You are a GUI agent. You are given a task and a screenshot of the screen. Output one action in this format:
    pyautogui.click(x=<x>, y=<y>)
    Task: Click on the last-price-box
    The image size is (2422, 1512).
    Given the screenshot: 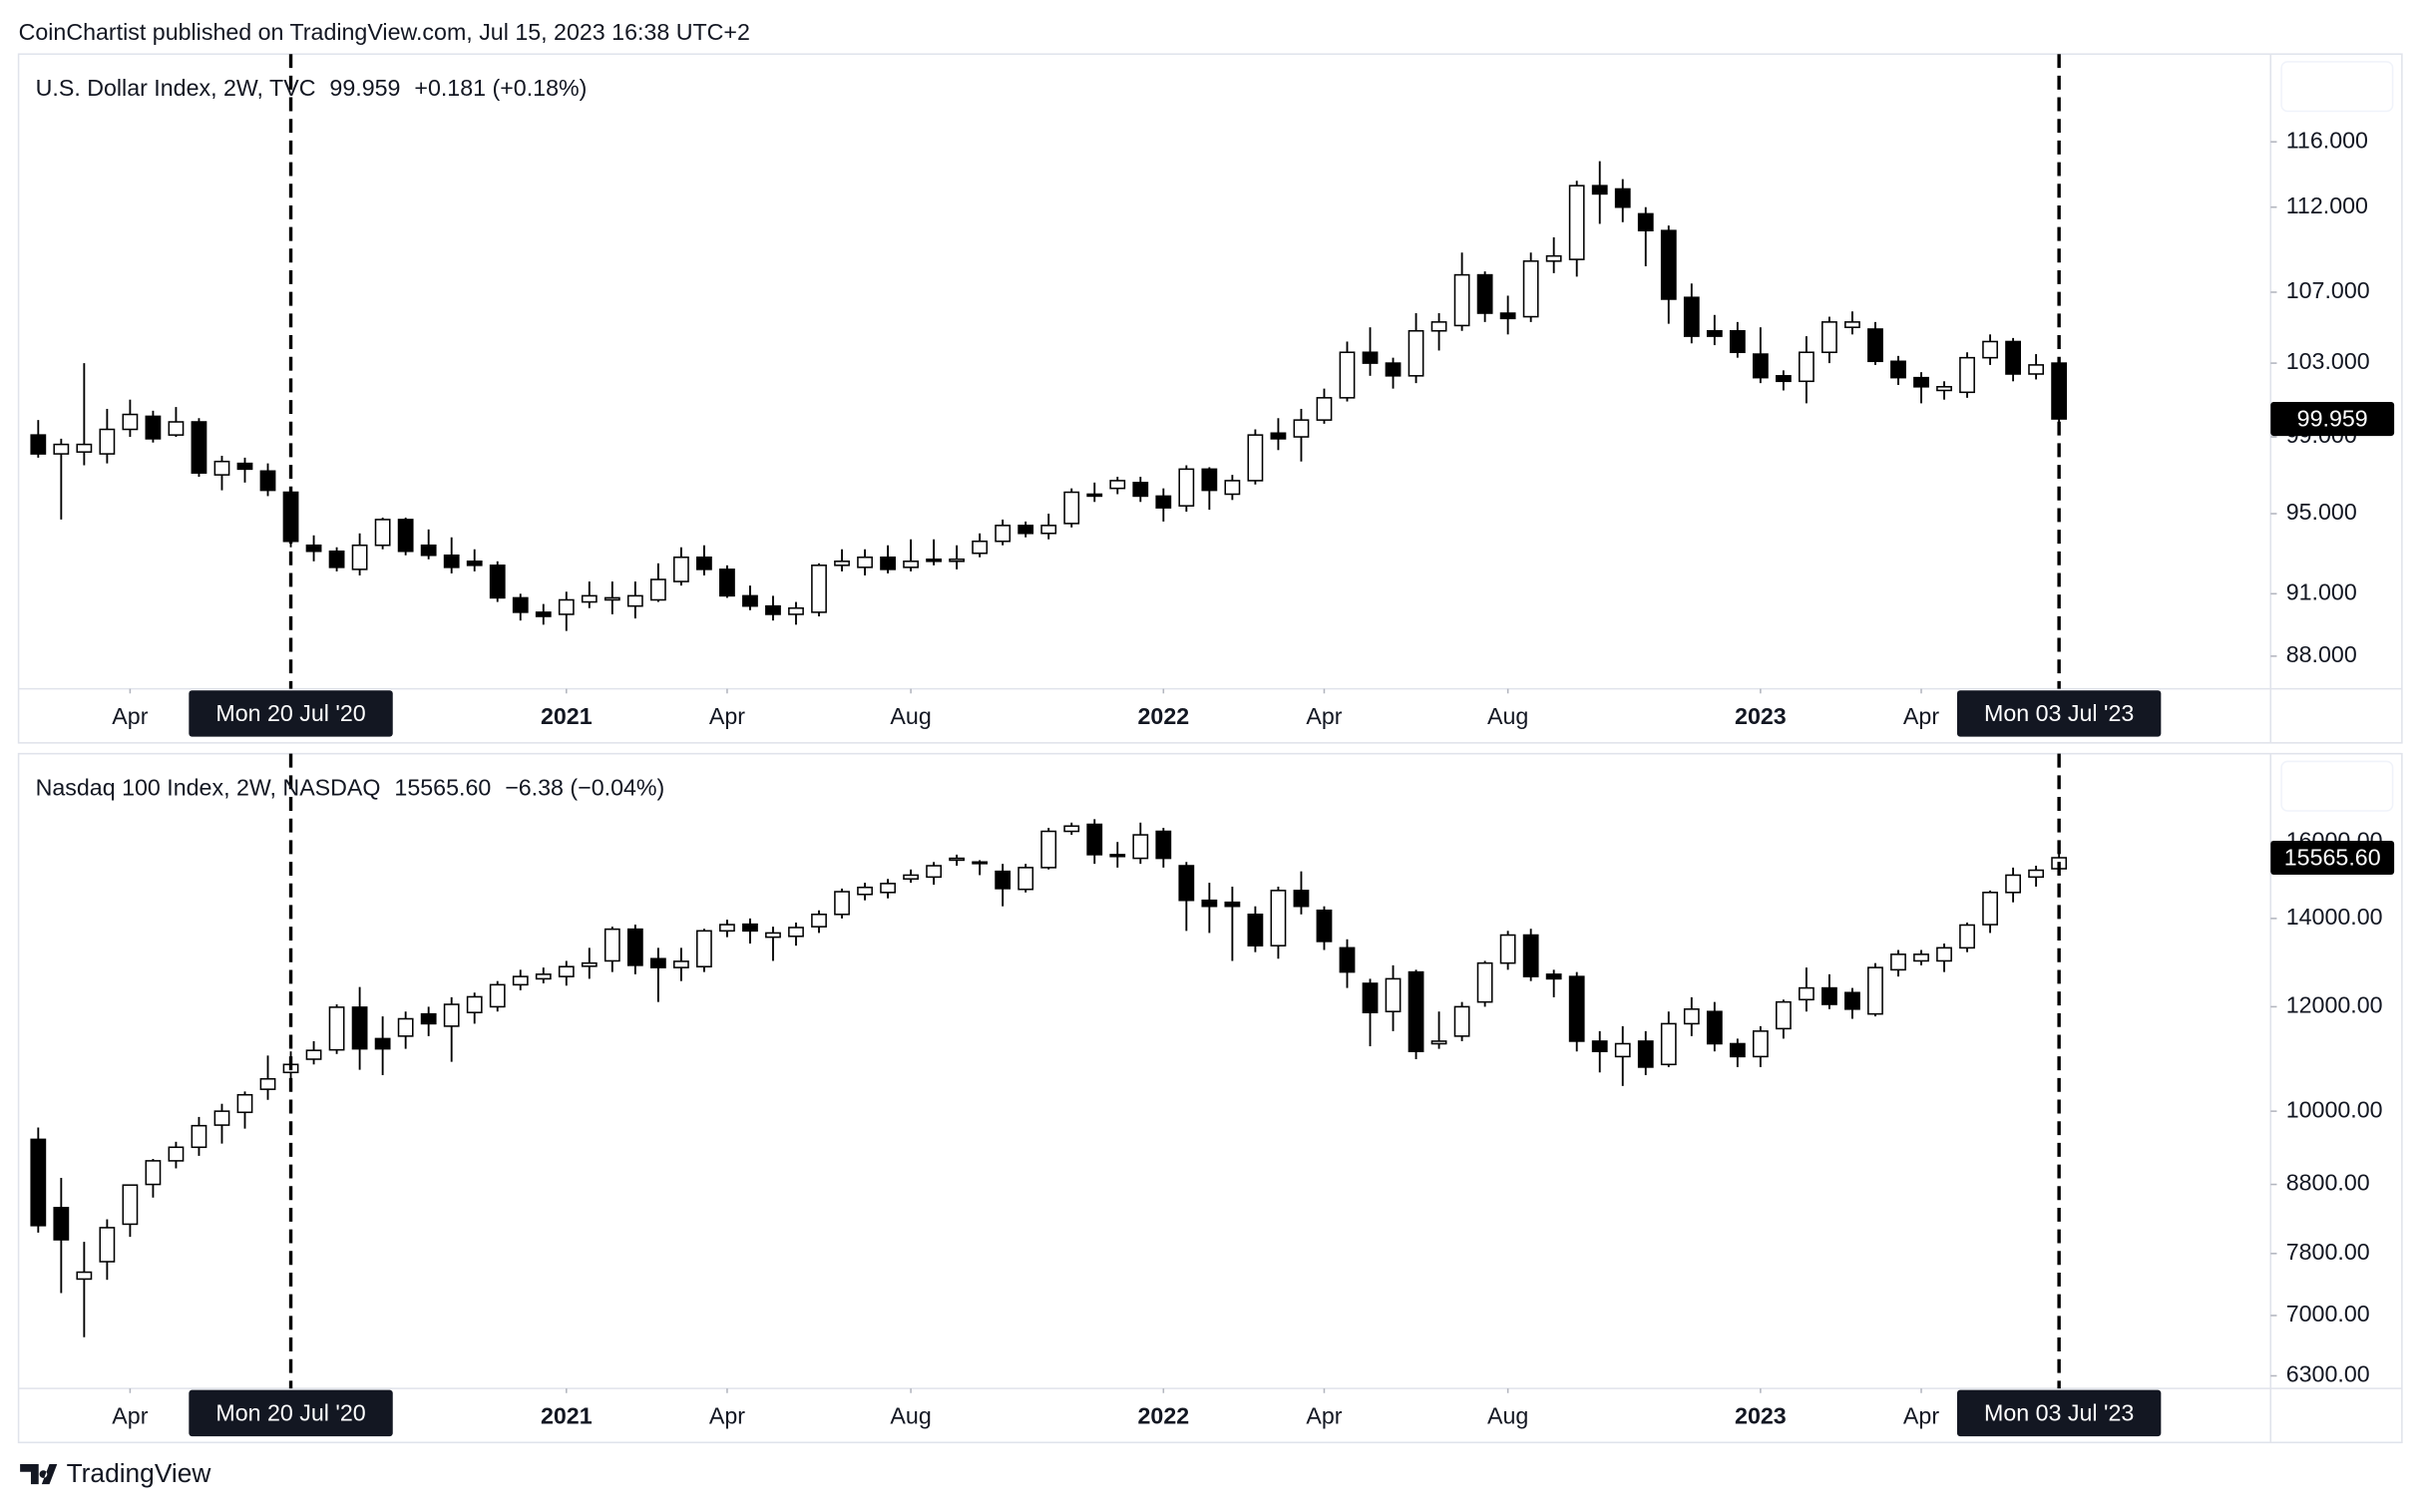 What is the action you would take?
    pyautogui.click(x=2332, y=419)
    